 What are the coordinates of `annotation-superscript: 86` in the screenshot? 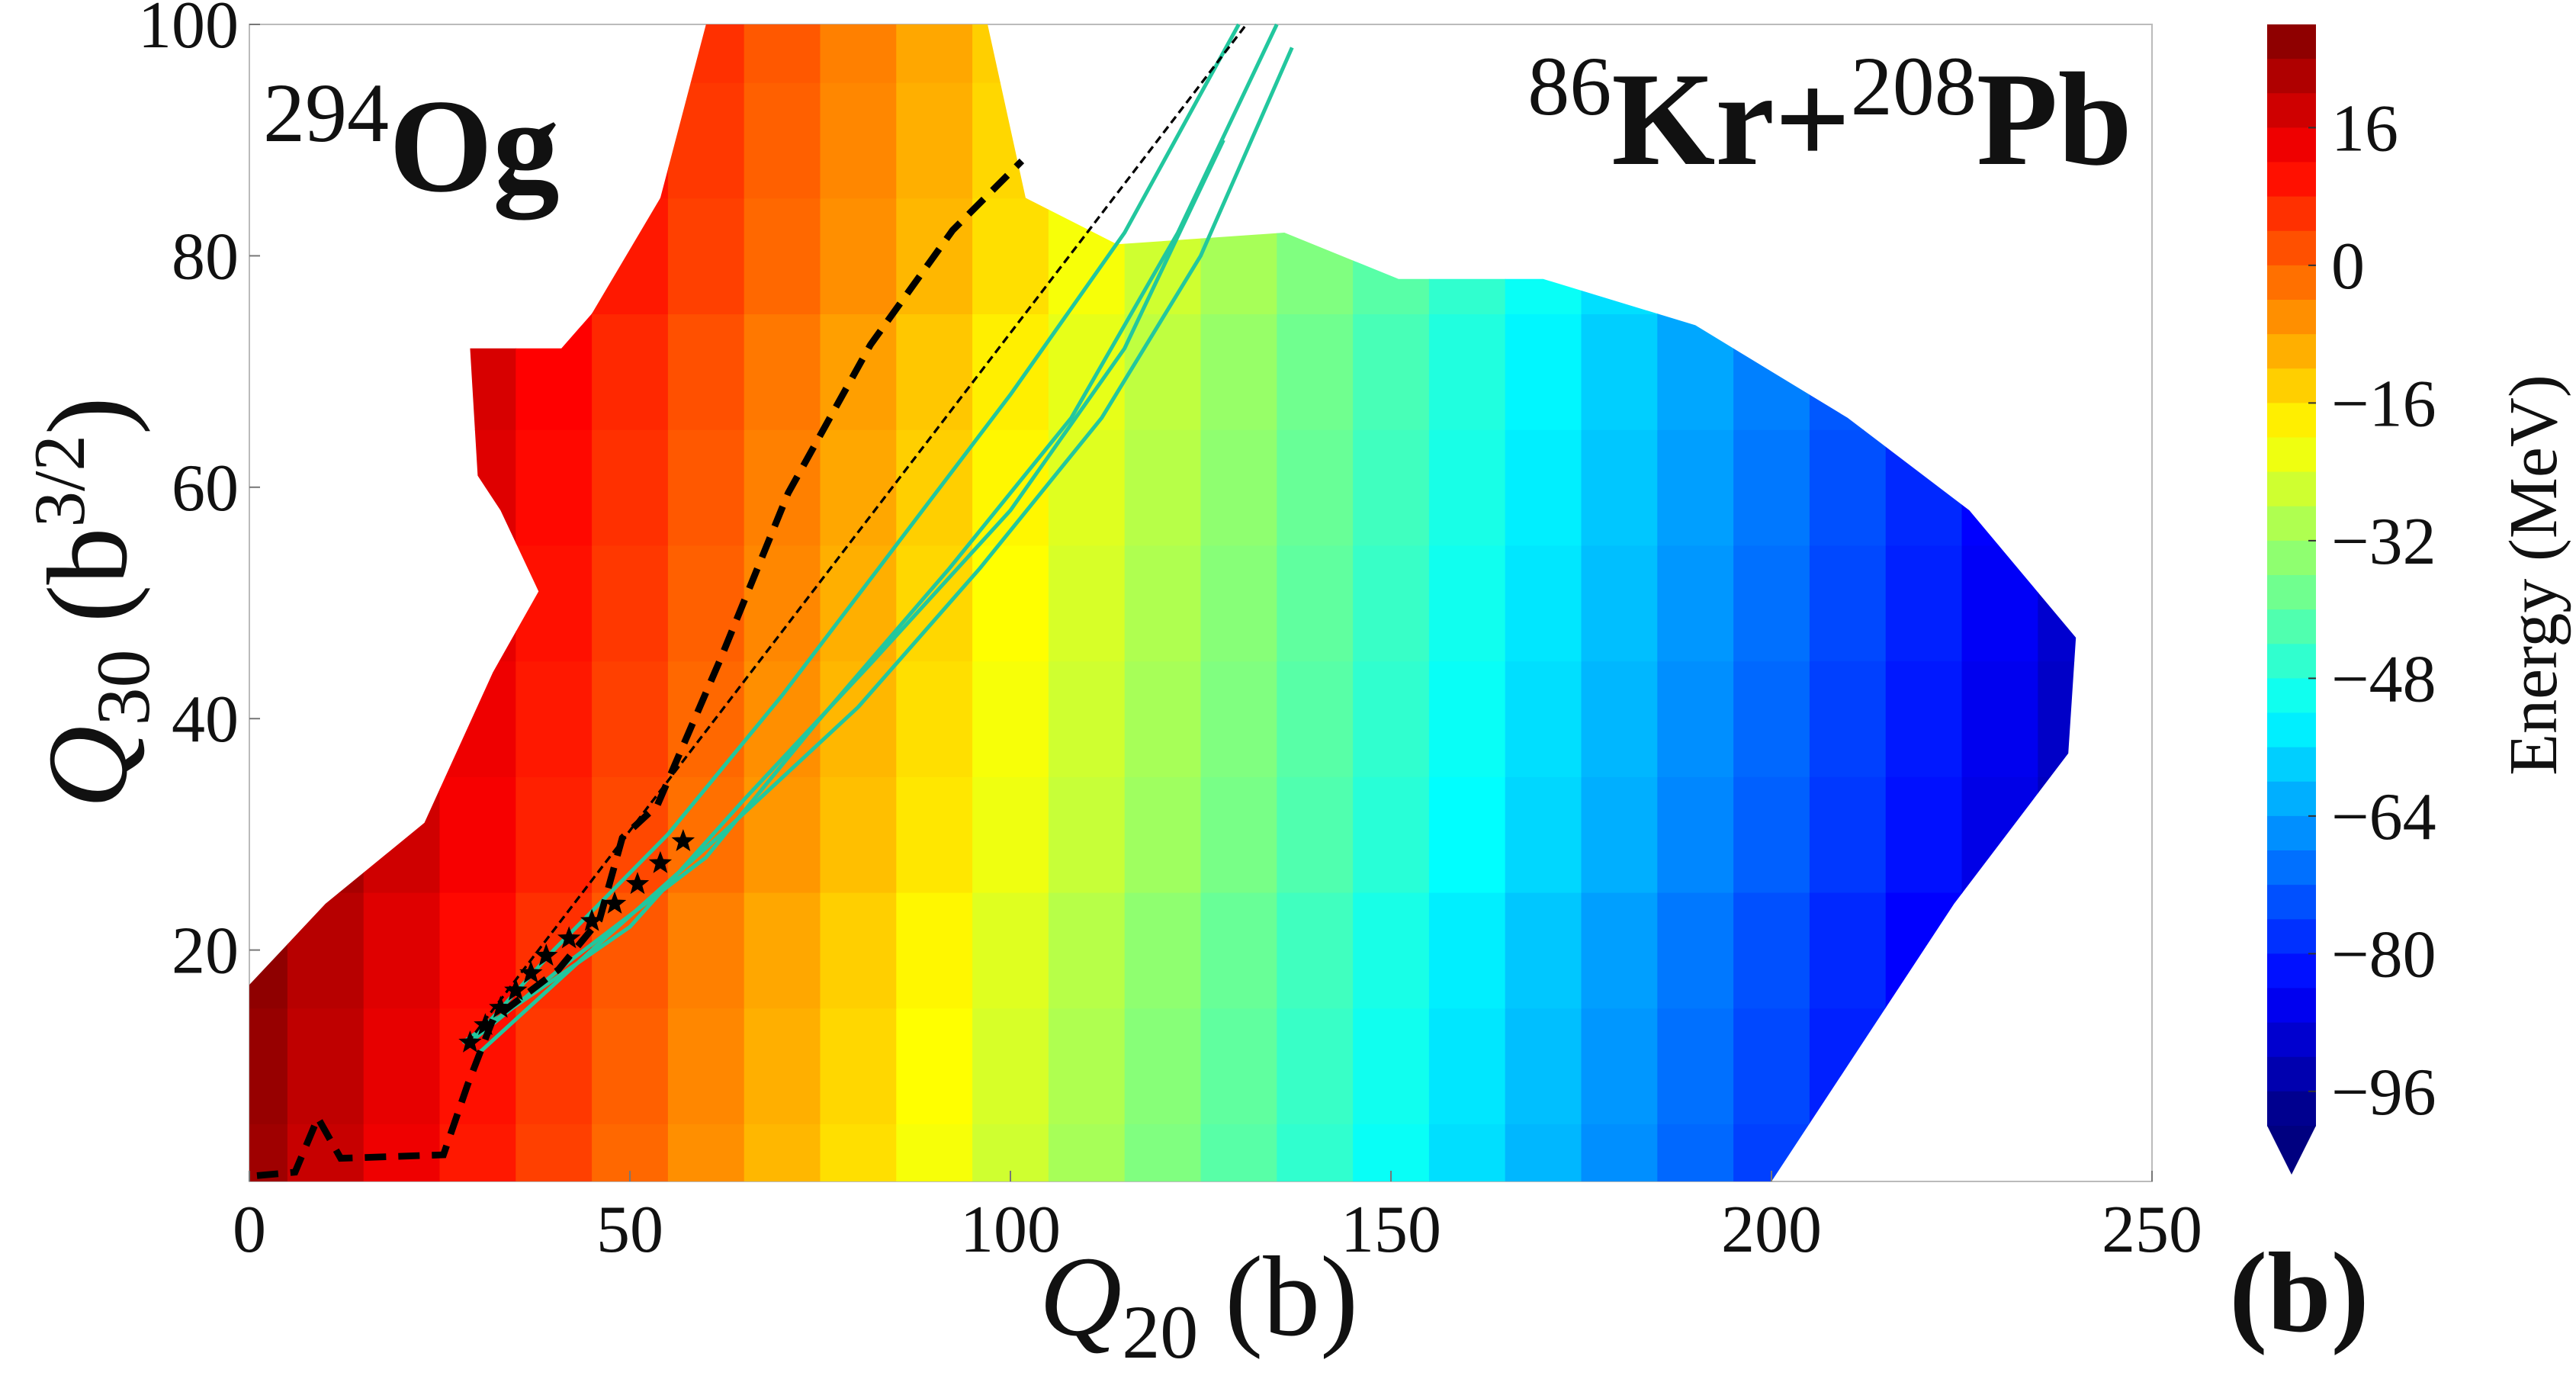 It's located at (1569, 86).